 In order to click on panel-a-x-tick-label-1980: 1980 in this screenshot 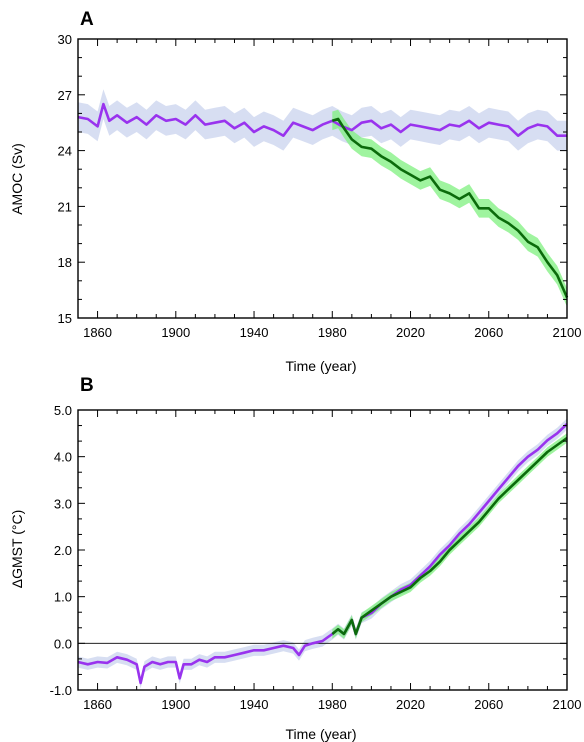, I will do `click(332, 332)`.